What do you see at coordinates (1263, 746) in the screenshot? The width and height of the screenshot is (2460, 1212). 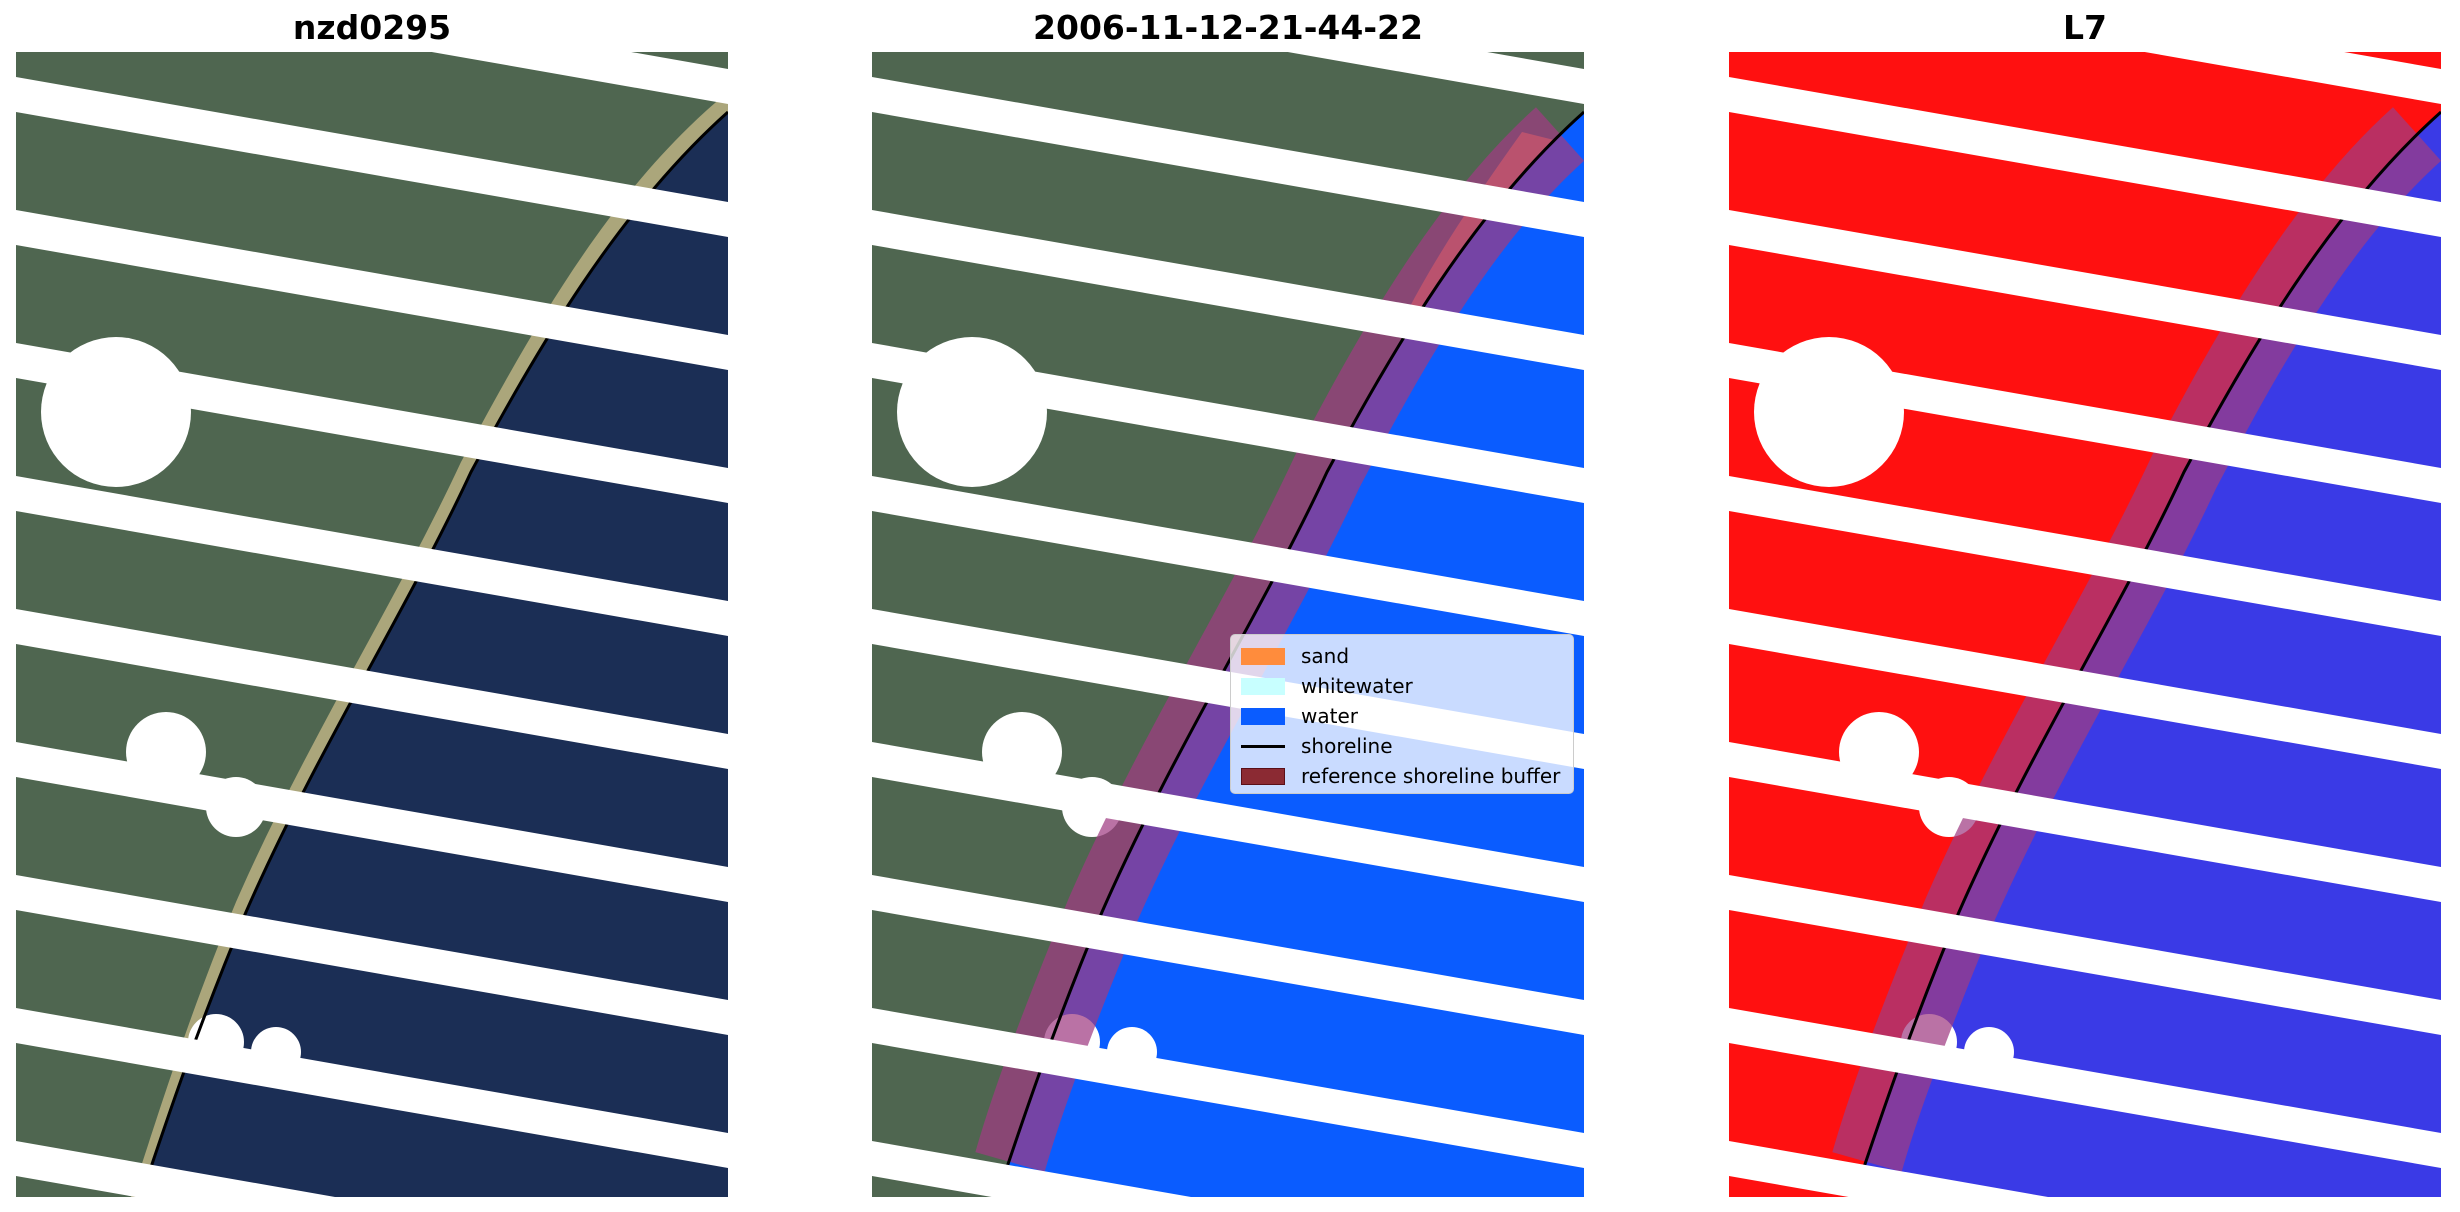 I see `shoreline-swatch` at bounding box center [1263, 746].